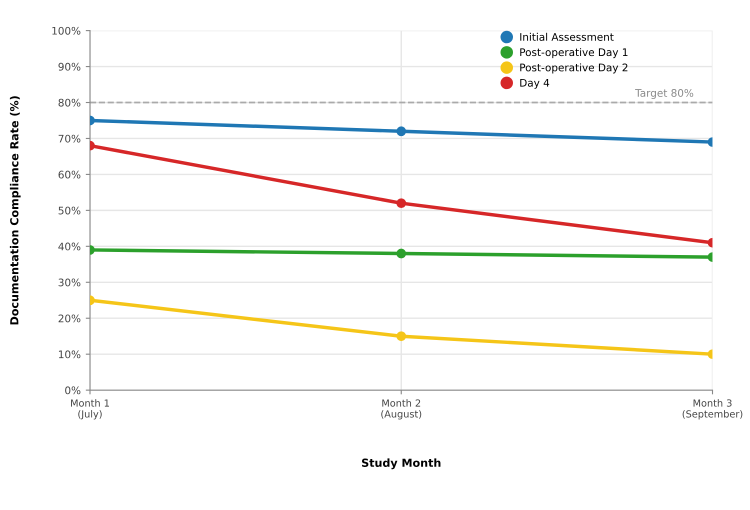 Image resolution: width=750 pixels, height=510 pixels. What do you see at coordinates (535, 83) in the screenshot?
I see `legend-label: Day 4` at bounding box center [535, 83].